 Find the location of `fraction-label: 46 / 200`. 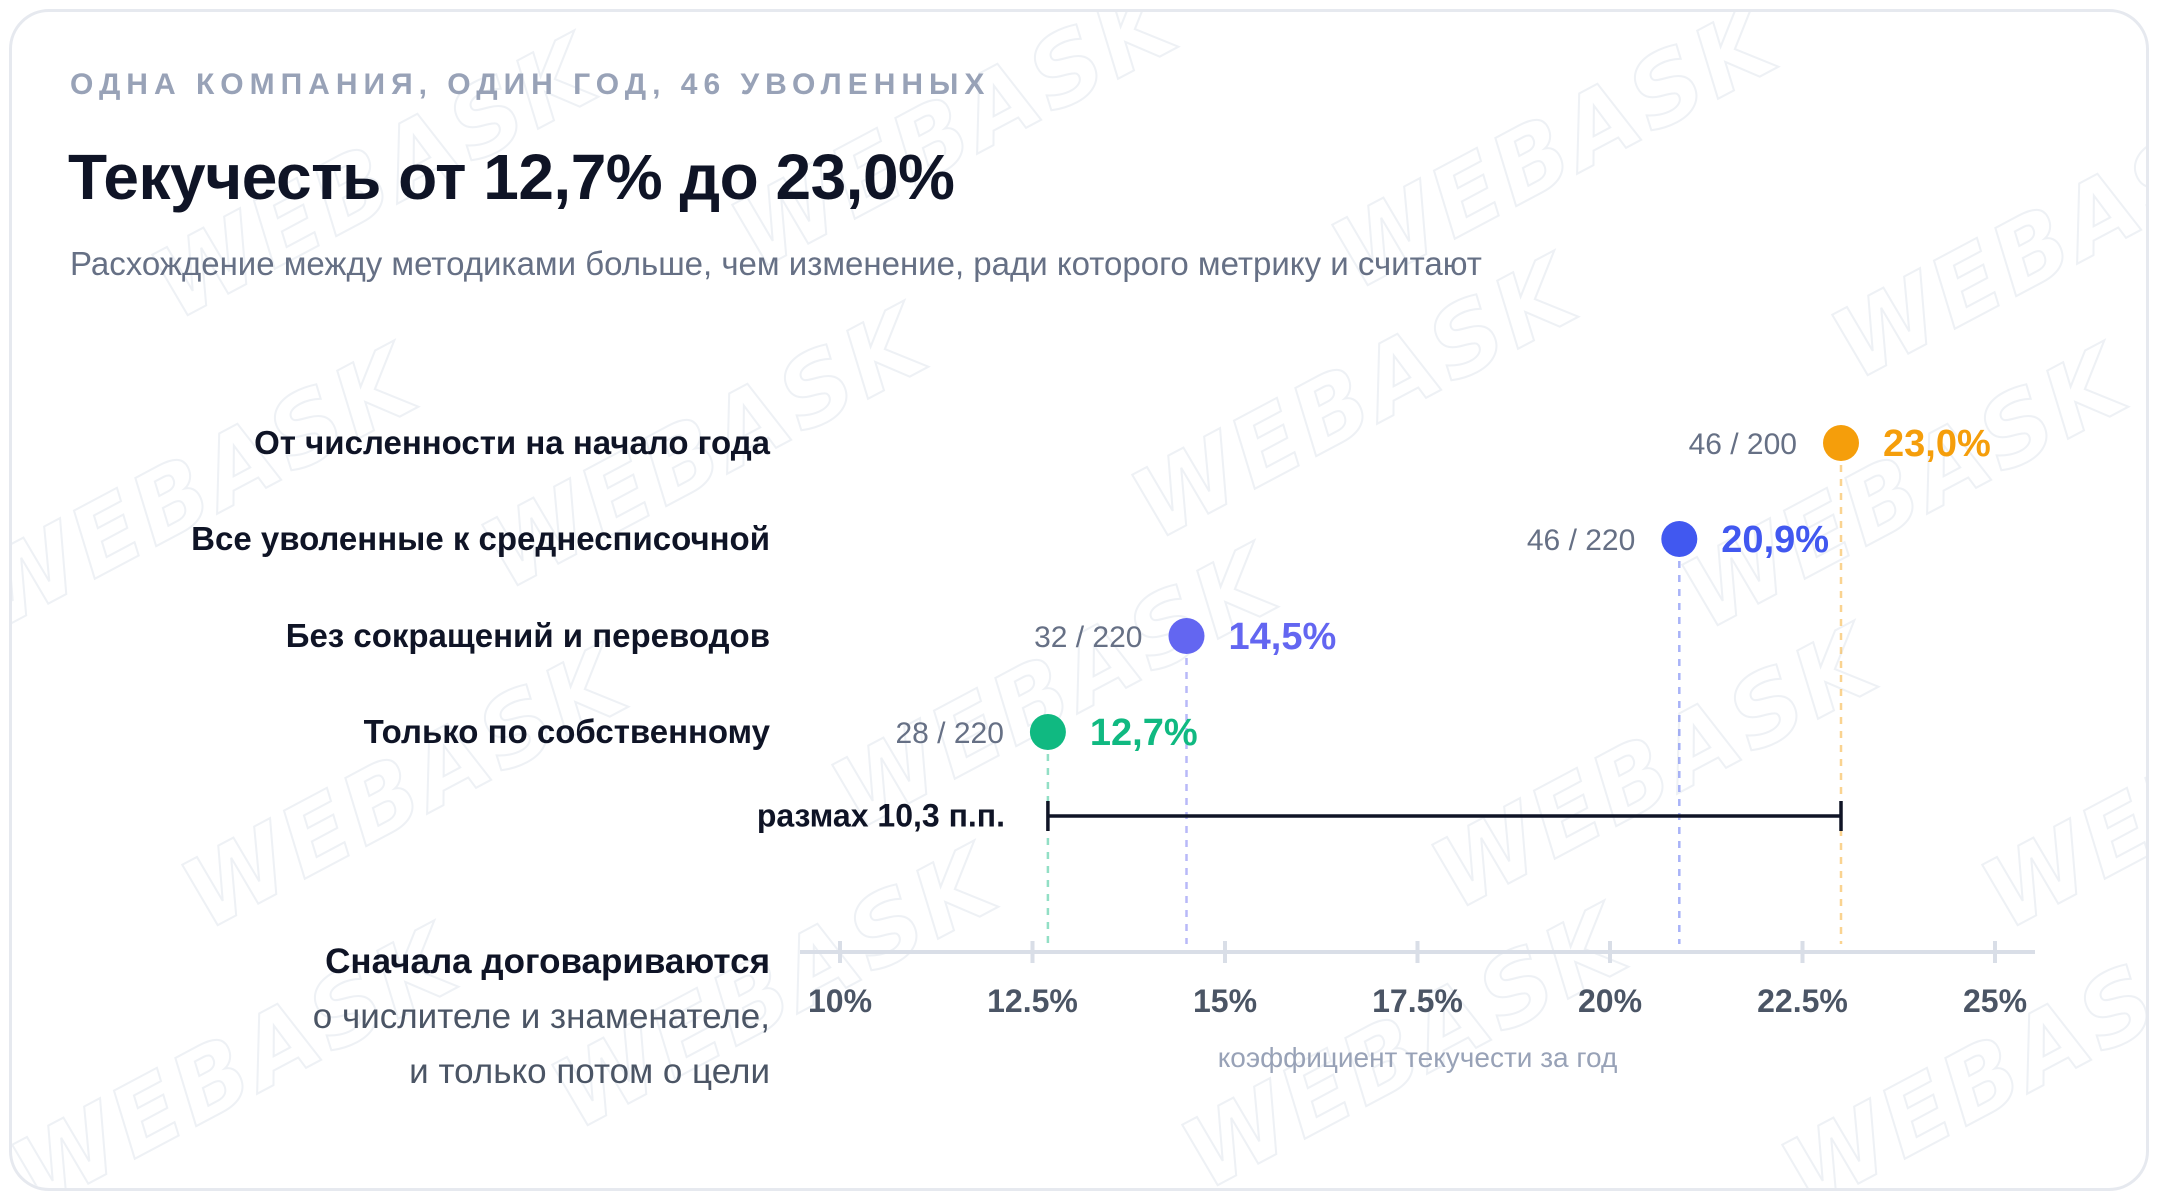

fraction-label: 46 / 200 is located at coordinates (1743, 444).